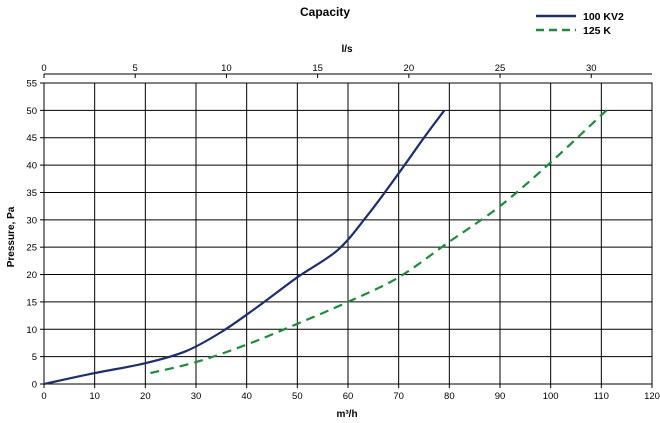 This screenshot has width=660, height=423. I want to click on x-tick-label: 100, so click(551, 396).